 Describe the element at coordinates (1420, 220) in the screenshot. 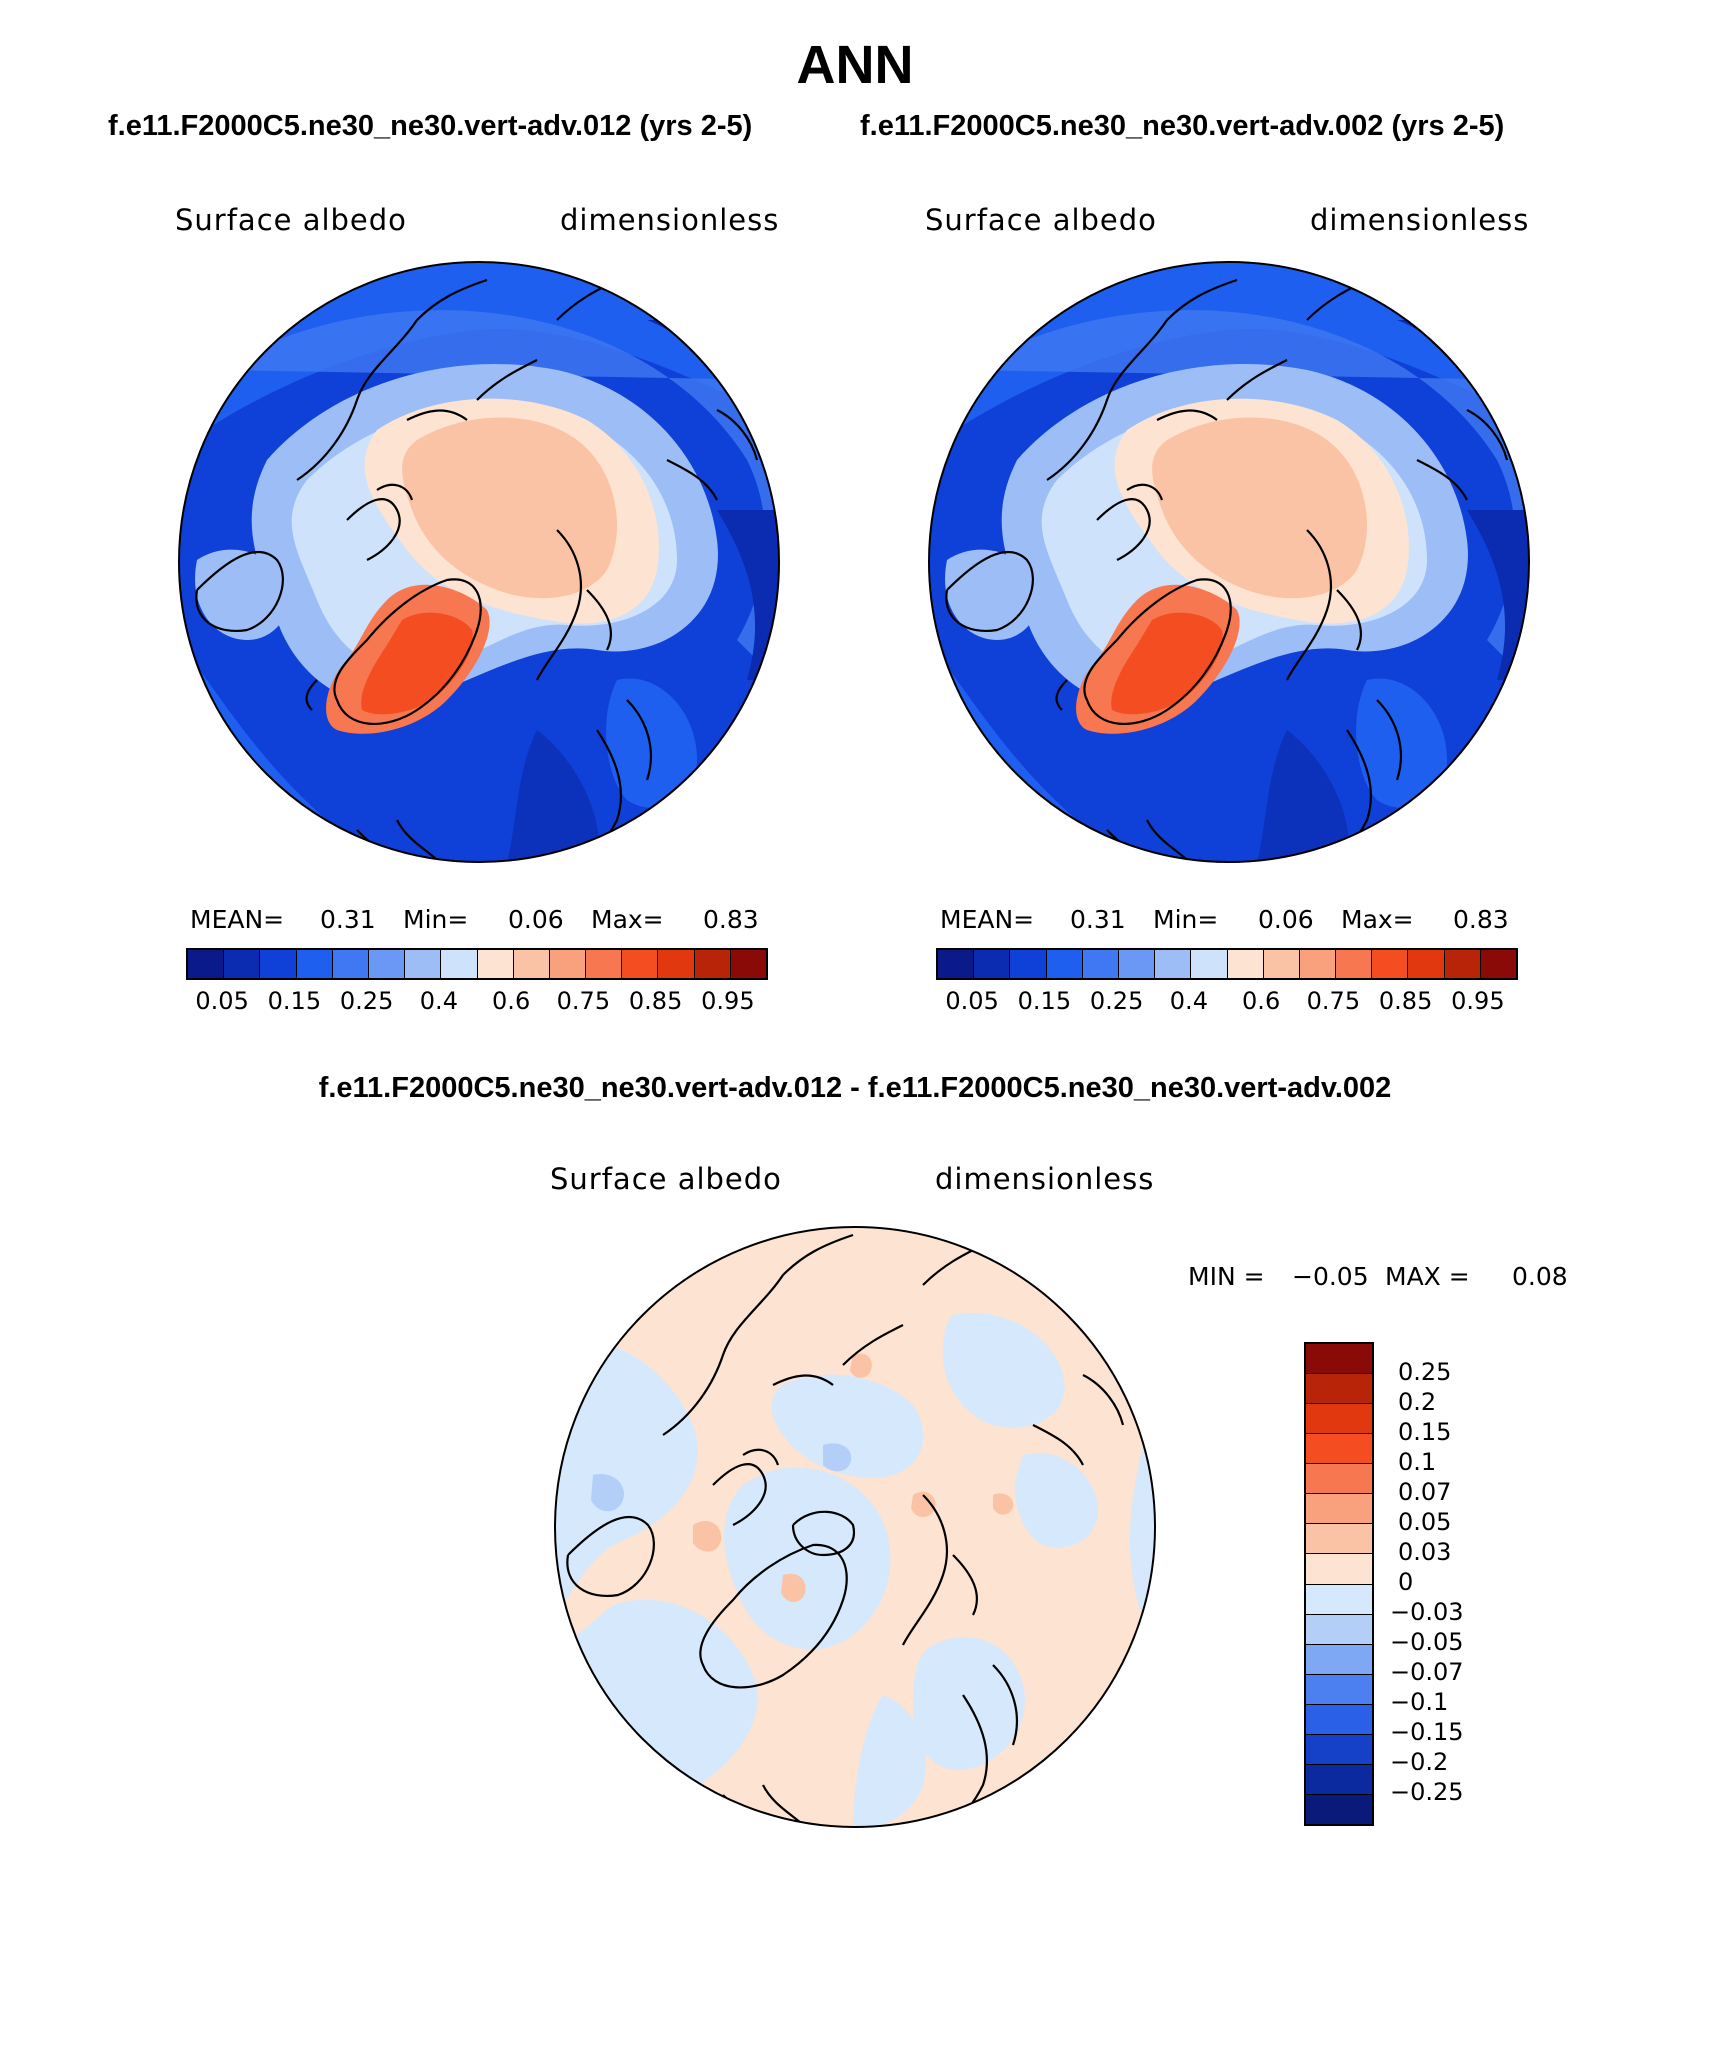

I see `right-units-label: dimensionless` at that location.